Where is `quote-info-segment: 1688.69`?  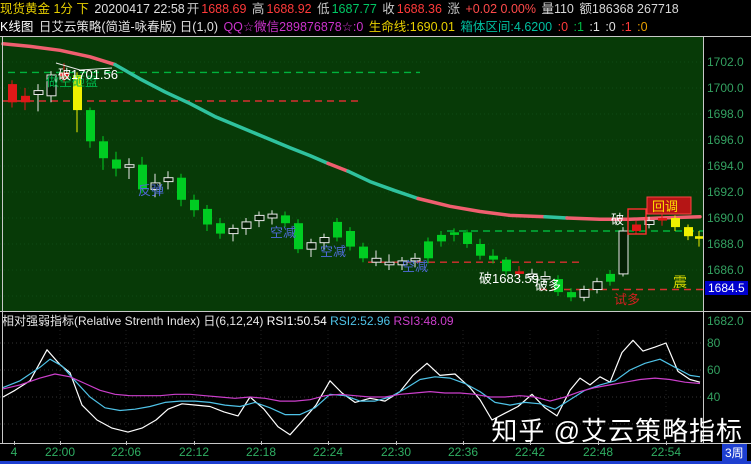 quote-info-segment: 1688.69 is located at coordinates (224, 9).